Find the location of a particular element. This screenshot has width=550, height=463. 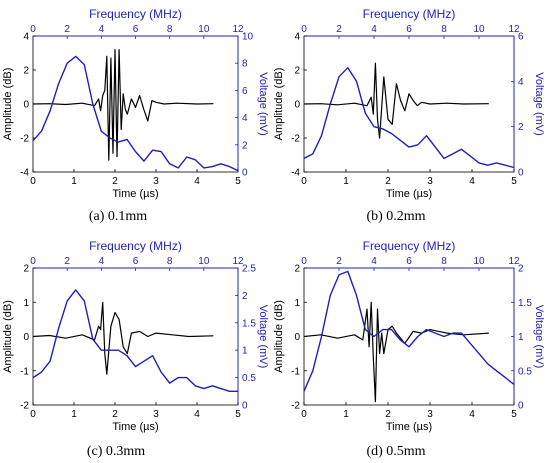

y2-tick-label: 6 is located at coordinates (521, 37).